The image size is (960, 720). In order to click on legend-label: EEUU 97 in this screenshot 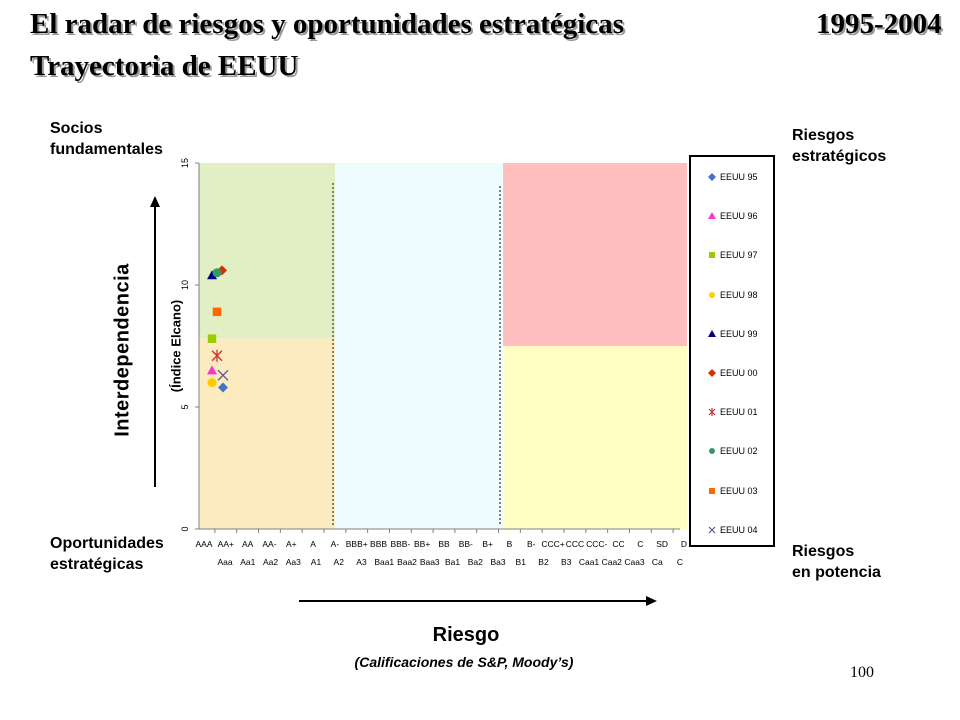, I will do `click(739, 255)`.